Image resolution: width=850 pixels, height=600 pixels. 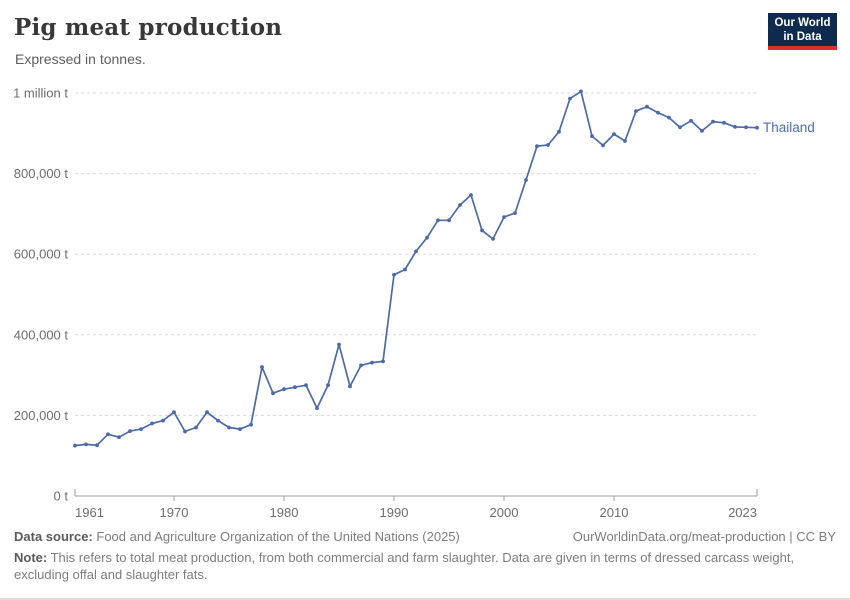 What do you see at coordinates (802, 22) in the screenshot?
I see `owid-logo-line1: Our World` at bounding box center [802, 22].